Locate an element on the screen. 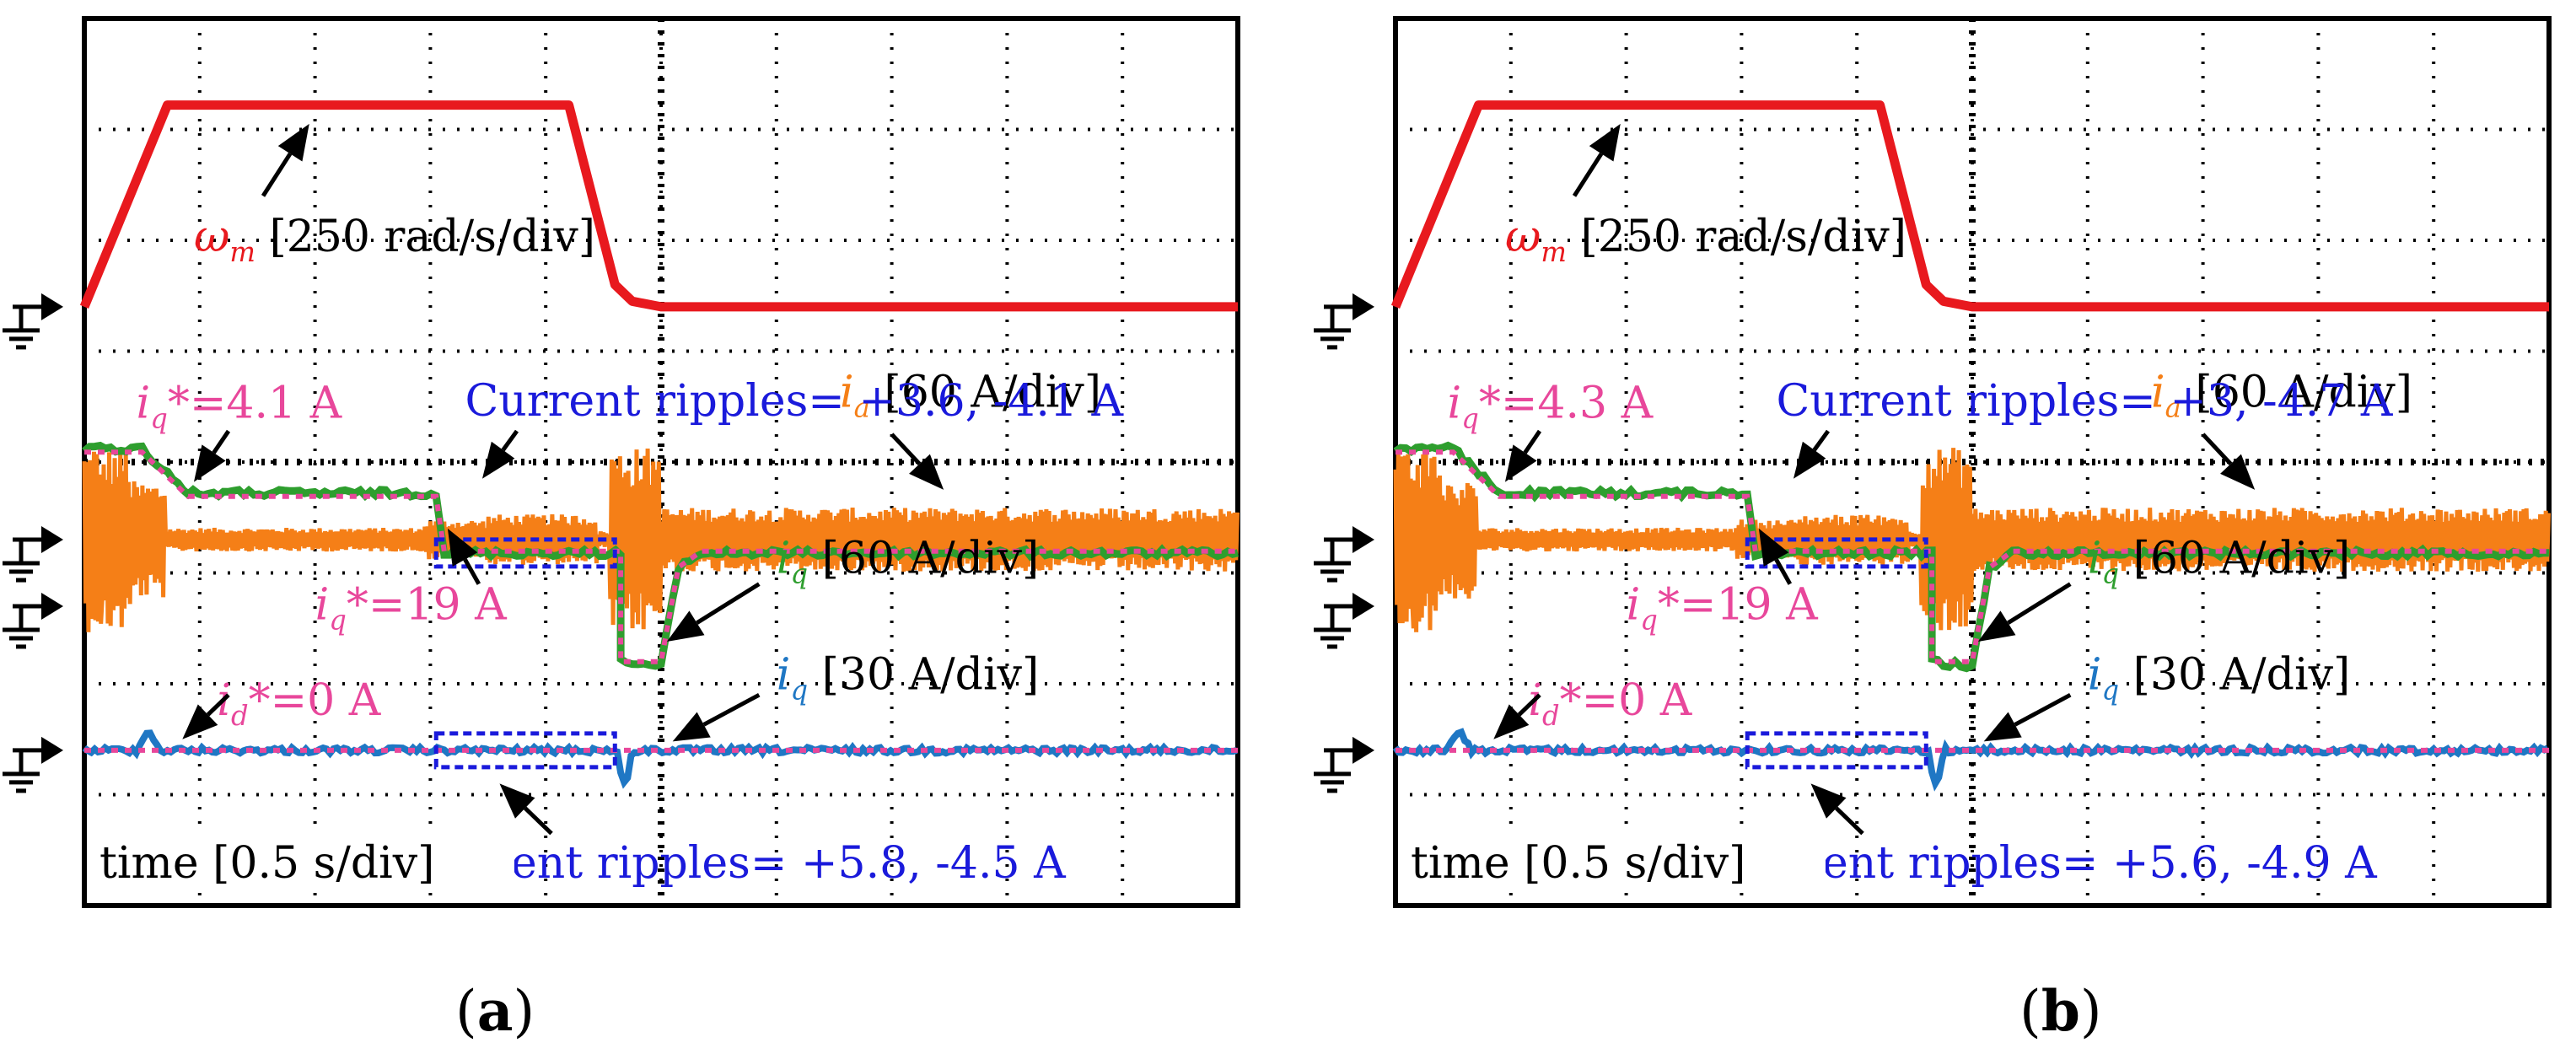  label-iq-ref-start: iq*=4.3 A is located at coordinates (1551, 406).